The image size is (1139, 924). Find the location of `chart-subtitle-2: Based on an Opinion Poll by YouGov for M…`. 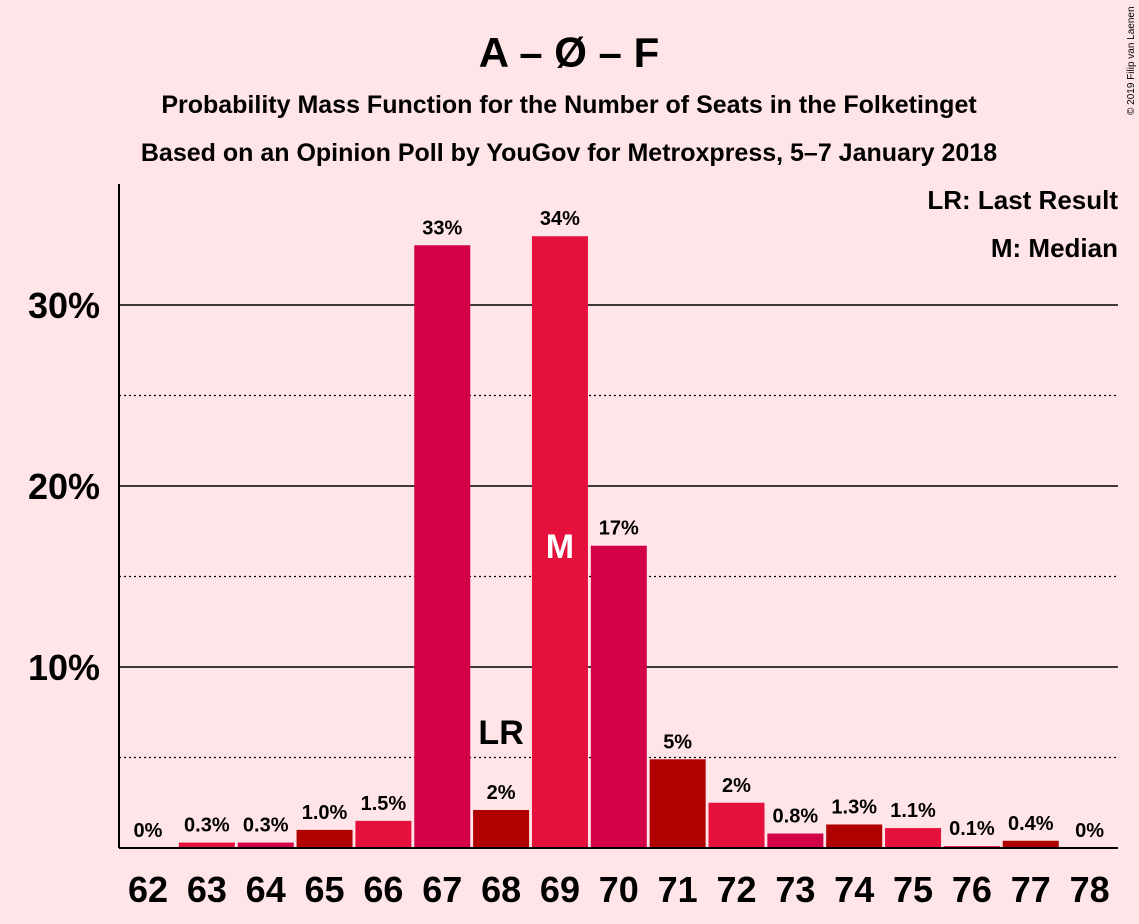

chart-subtitle-2: Based on an Opinion Poll by YouGov for M… is located at coordinates (569, 153).